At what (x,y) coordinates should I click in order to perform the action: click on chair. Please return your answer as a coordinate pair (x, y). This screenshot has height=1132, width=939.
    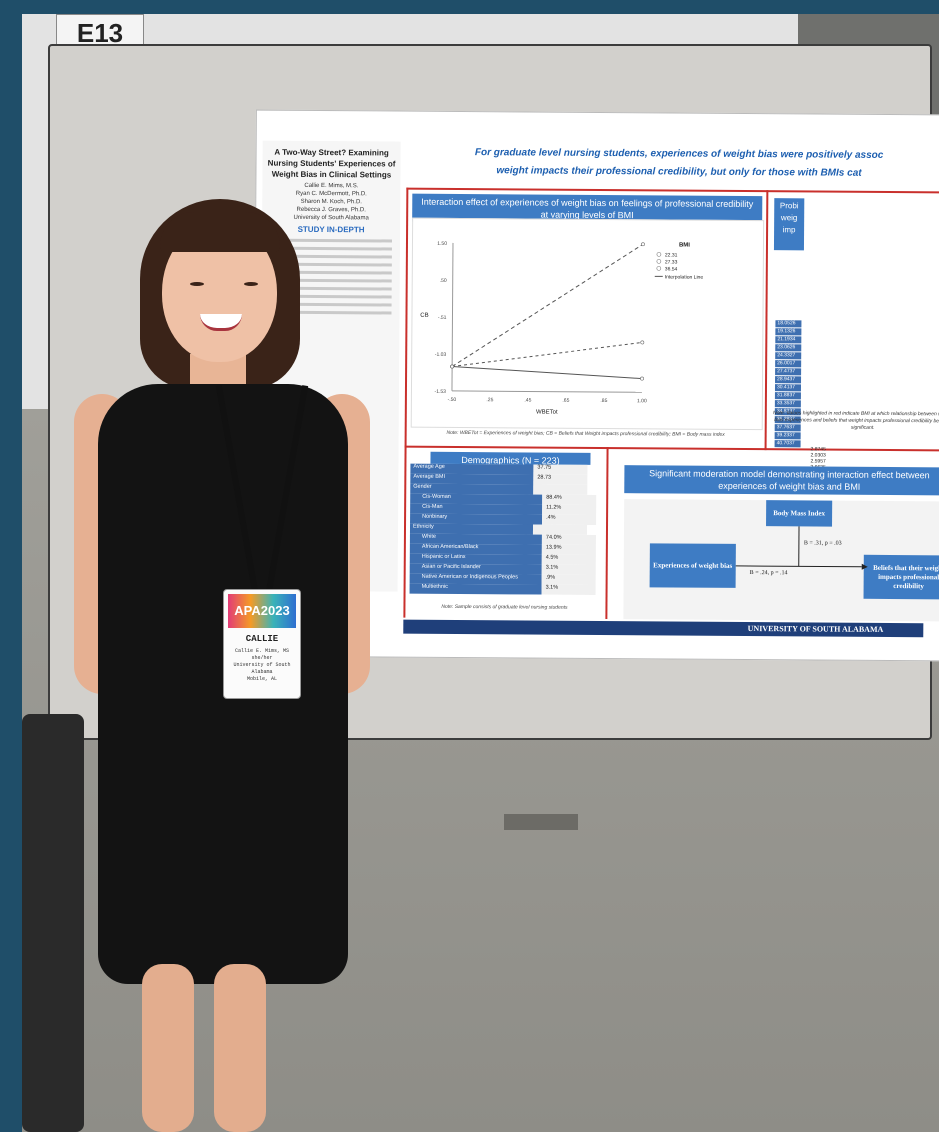
    Looking at the image, I should click on (53, 923).